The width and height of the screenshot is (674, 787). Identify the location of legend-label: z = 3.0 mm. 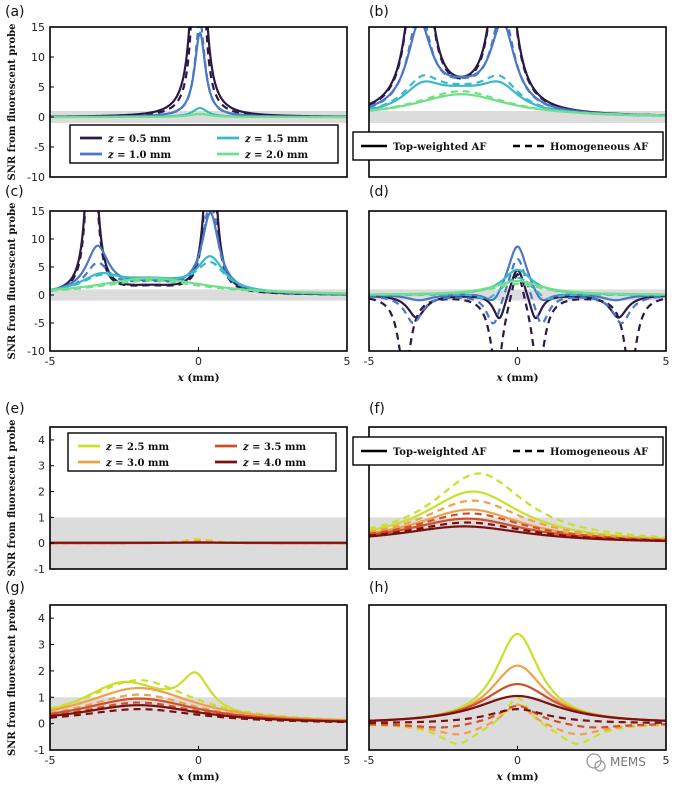
(137, 463).